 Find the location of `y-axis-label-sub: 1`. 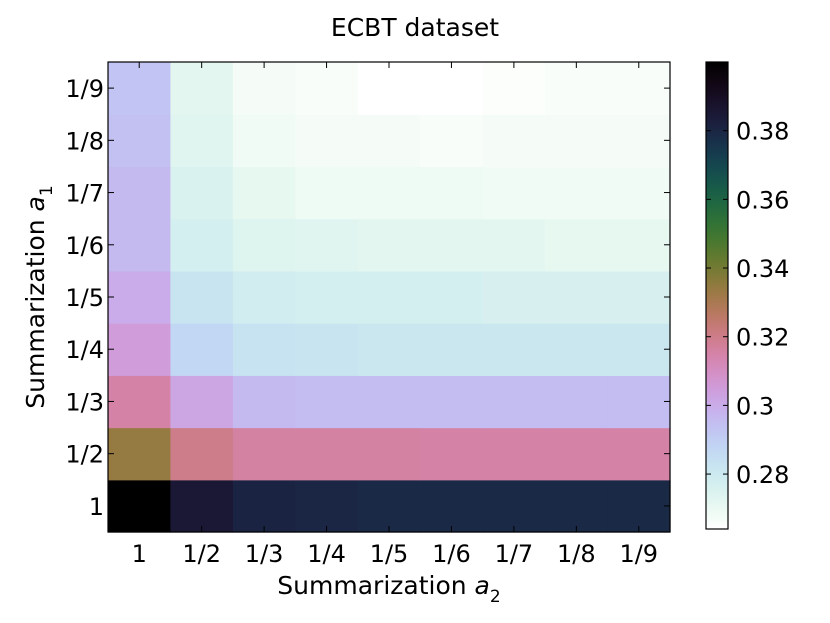

y-axis-label-sub: 1 is located at coordinates (47, 190).